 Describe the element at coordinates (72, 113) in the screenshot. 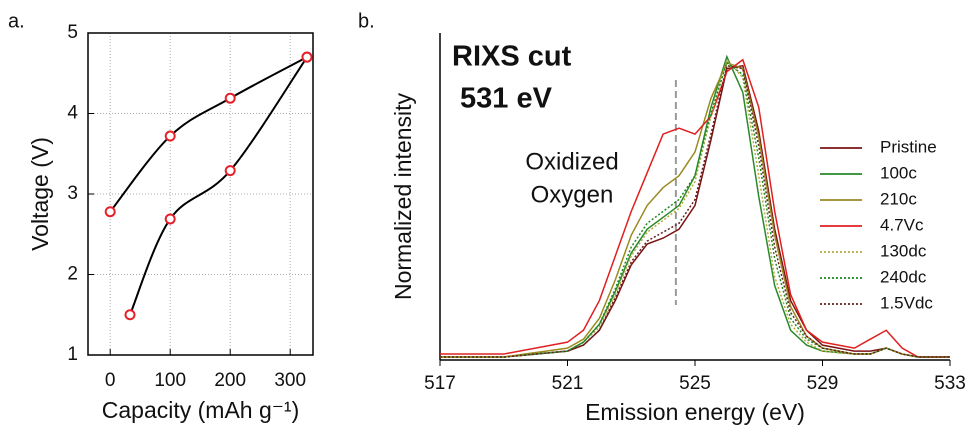

I see `y-tick-label: 4` at that location.